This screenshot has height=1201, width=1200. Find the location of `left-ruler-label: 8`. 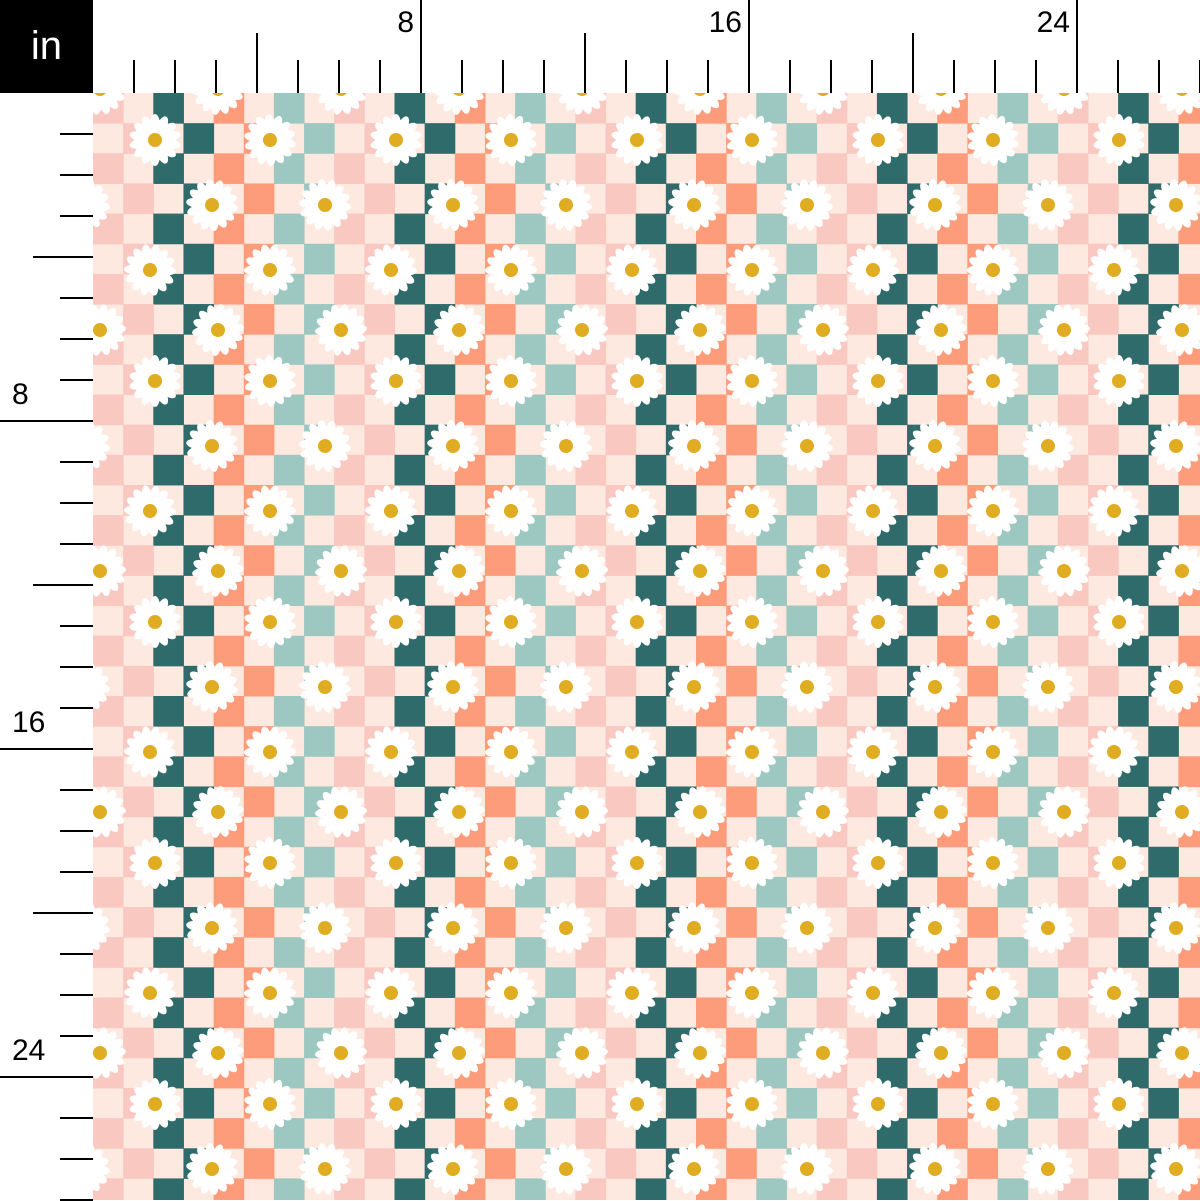

left-ruler-label: 8 is located at coordinates (20, 395).